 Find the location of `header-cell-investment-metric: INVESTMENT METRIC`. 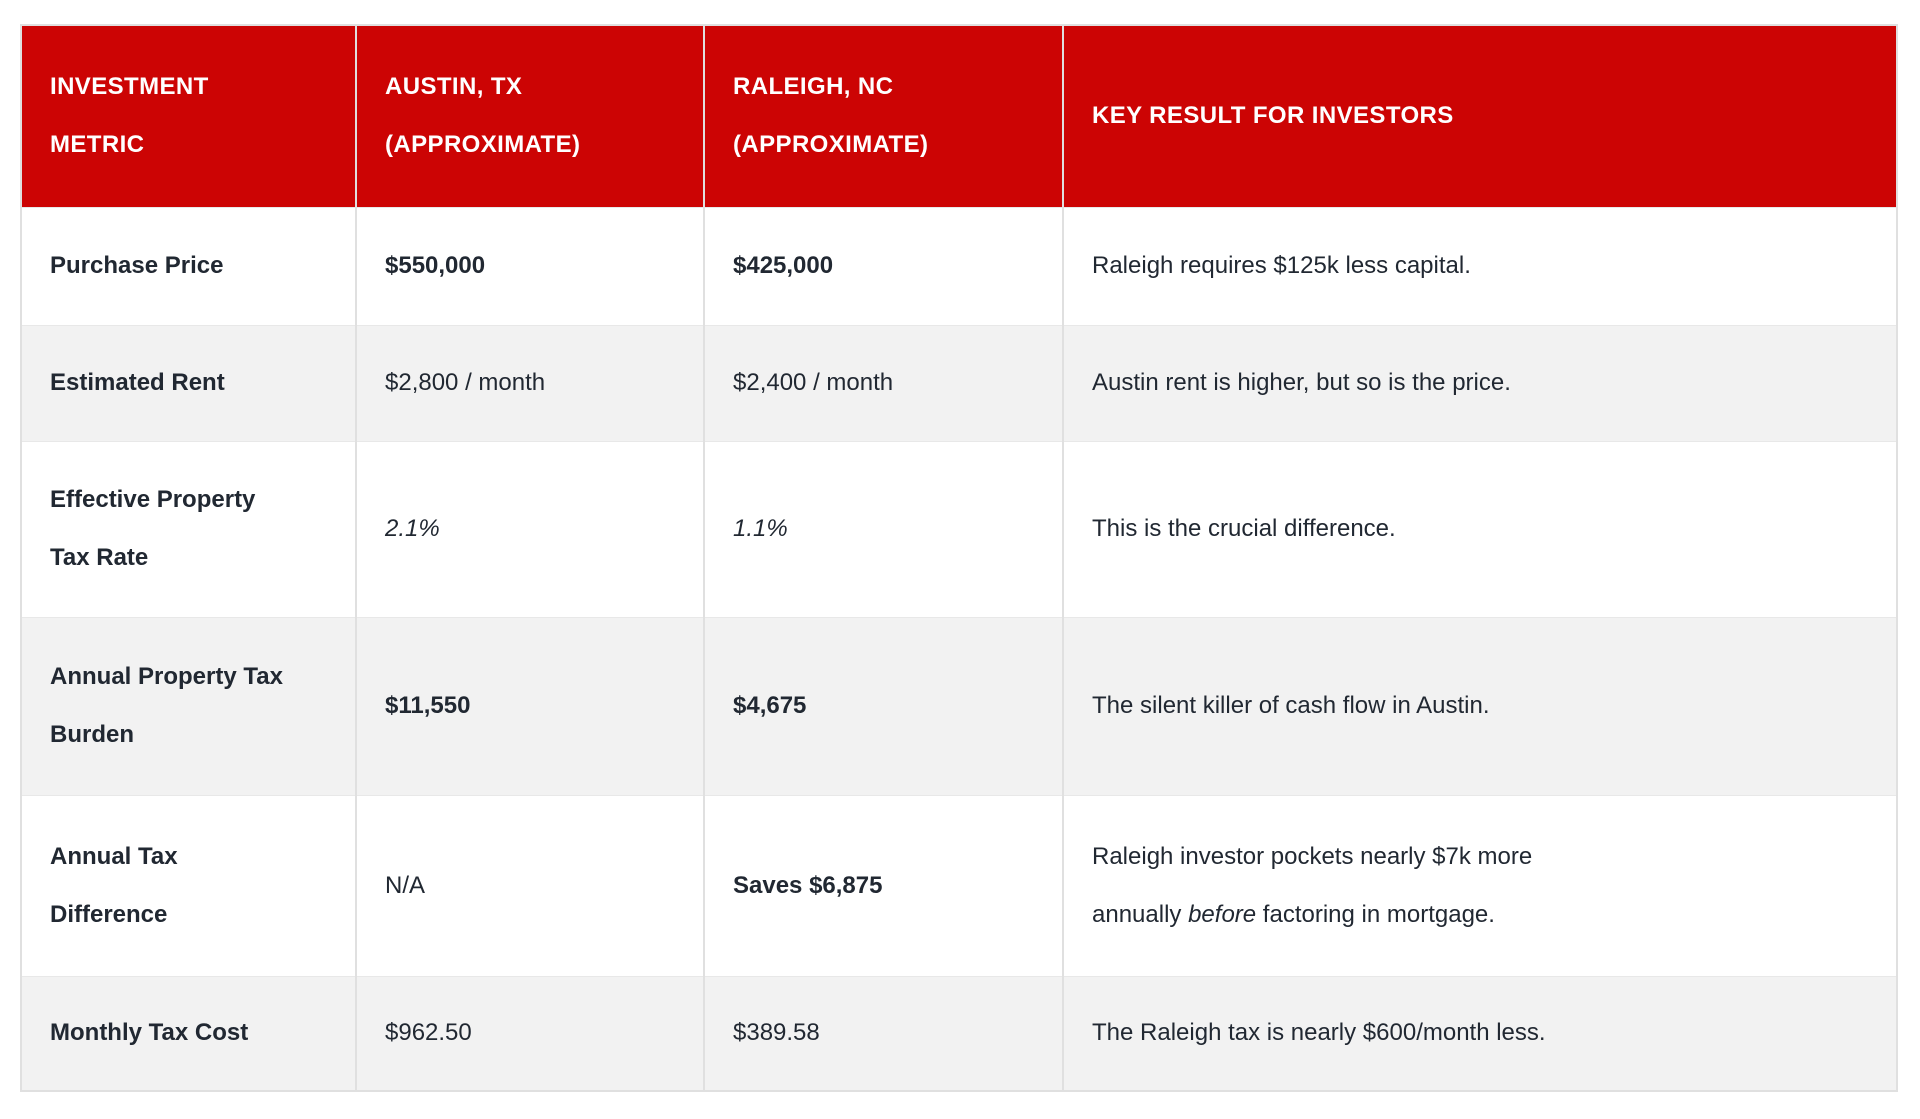

header-cell-investment-metric: INVESTMENT METRIC is located at coordinates (188, 116).